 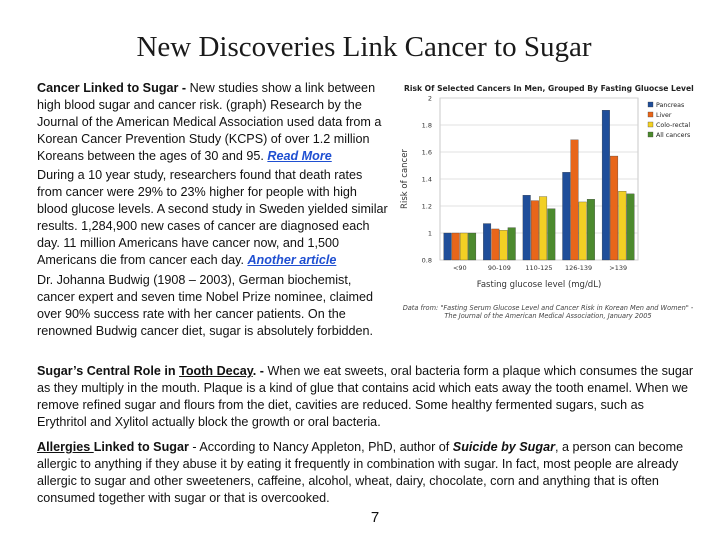 I want to click on y-tick-label: 1.4, so click(x=427, y=180).